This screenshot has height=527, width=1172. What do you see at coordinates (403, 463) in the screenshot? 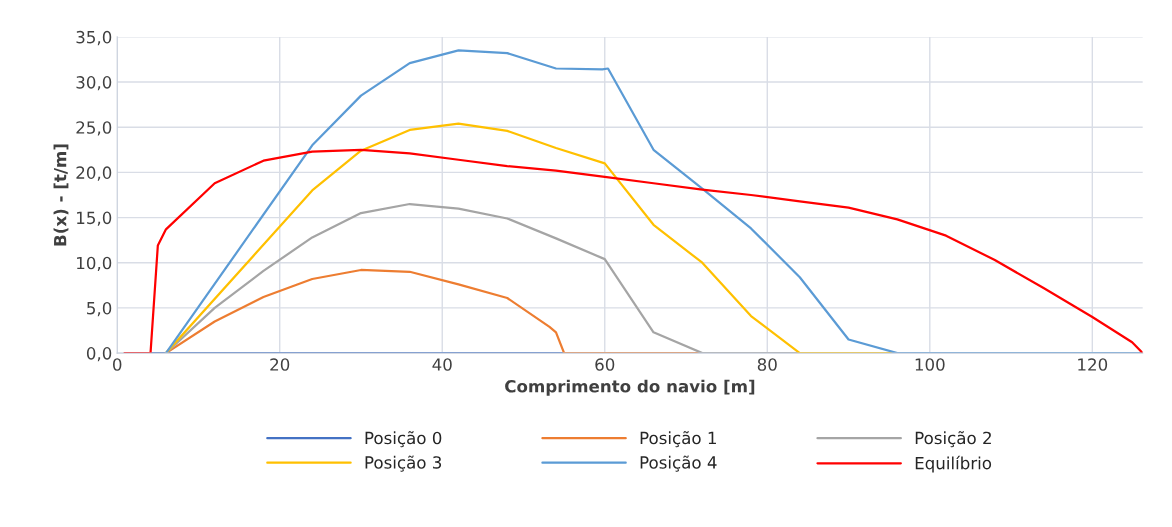
I see `legend-label: Posição 3` at bounding box center [403, 463].